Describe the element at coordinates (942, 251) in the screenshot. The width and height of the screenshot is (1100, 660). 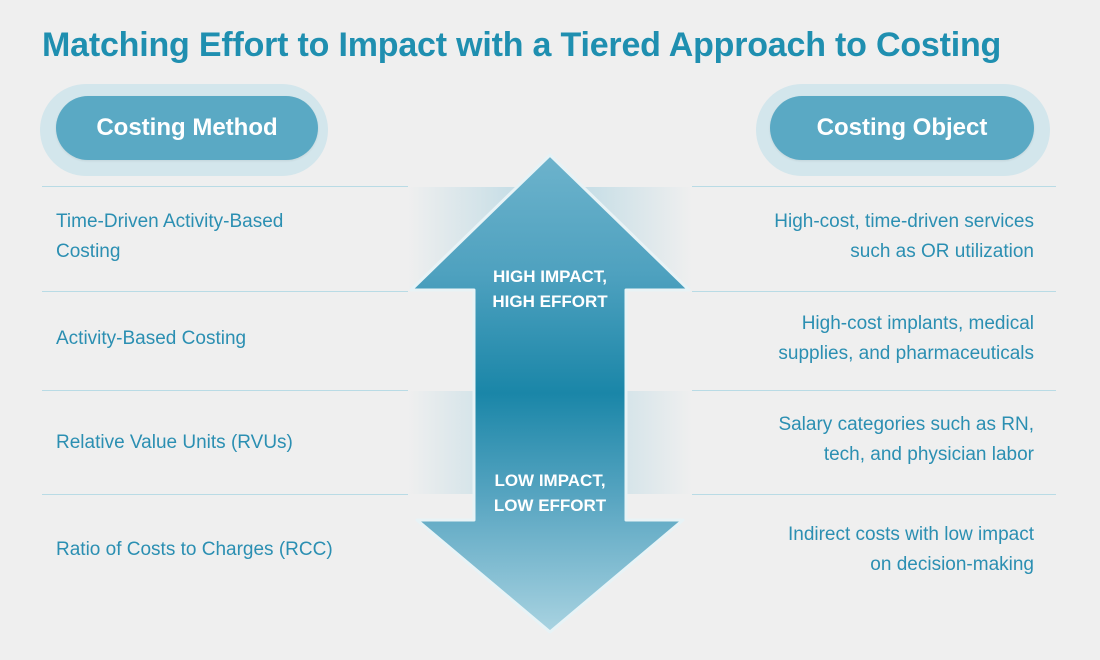
I see `object-line: such as OR utilization` at that location.